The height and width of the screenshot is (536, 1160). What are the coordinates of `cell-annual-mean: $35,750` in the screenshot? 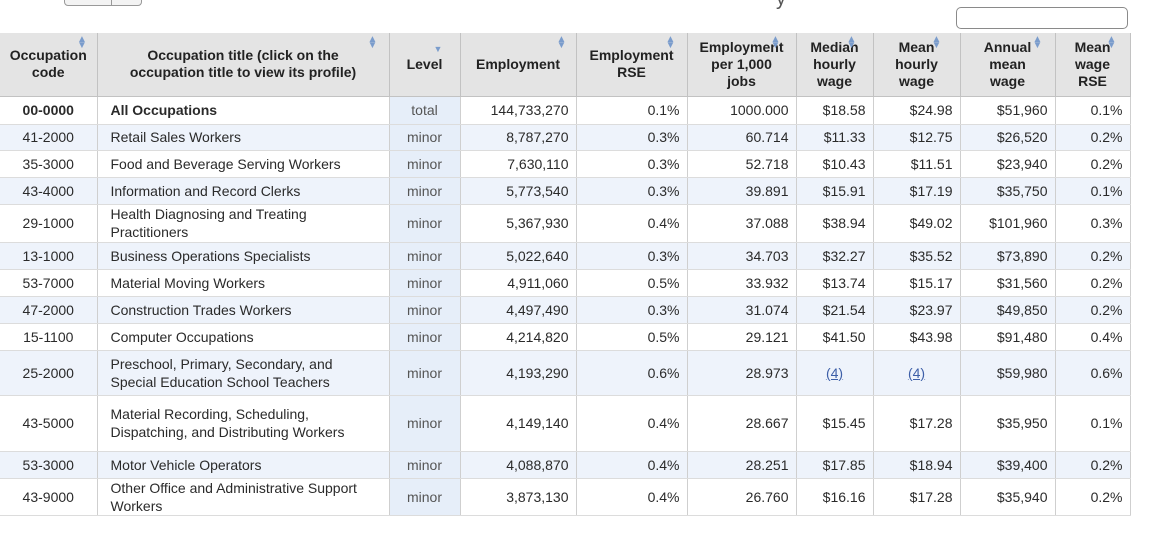 It's located at (1008, 191).